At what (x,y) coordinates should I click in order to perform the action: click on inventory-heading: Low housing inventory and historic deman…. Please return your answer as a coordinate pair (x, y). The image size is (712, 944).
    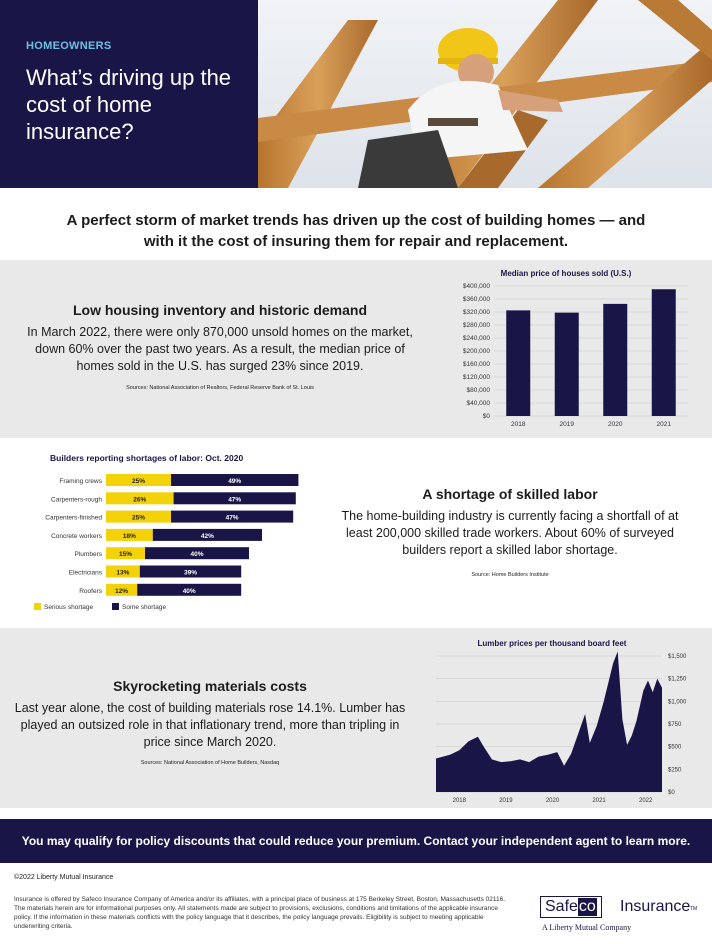
    Looking at the image, I should click on (220, 310).